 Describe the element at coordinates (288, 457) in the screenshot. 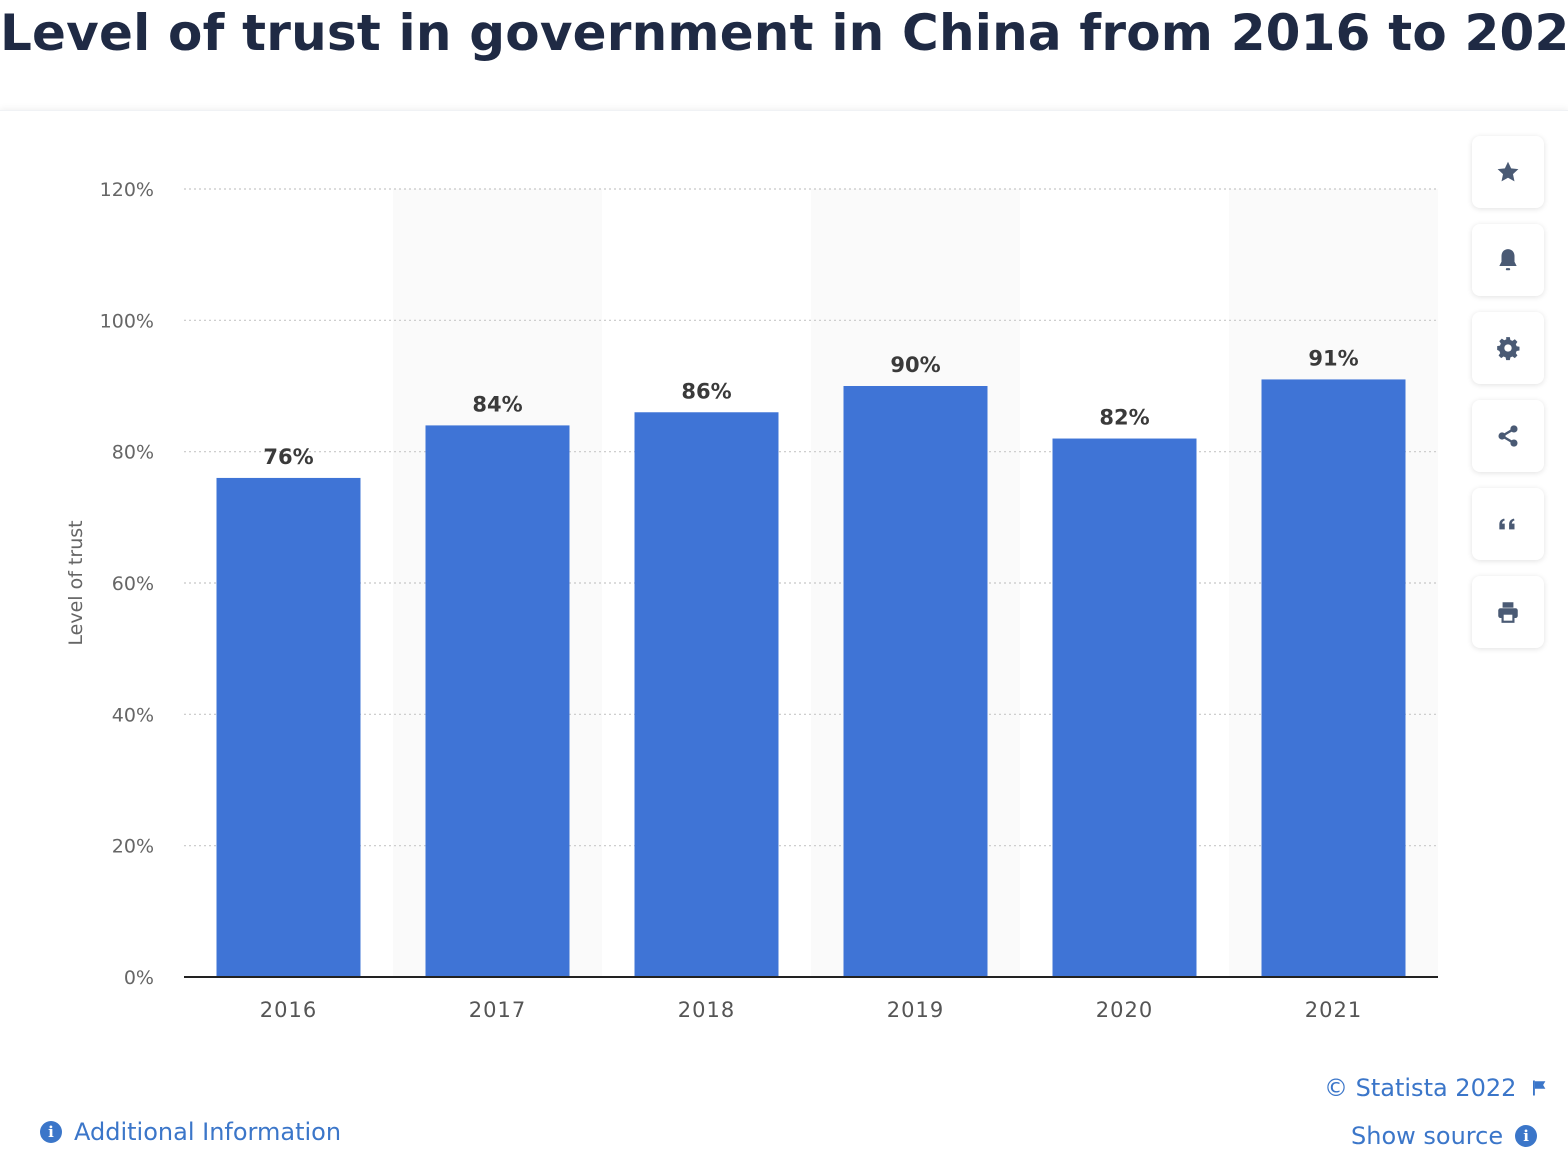

I see `data-label: 76%` at that location.